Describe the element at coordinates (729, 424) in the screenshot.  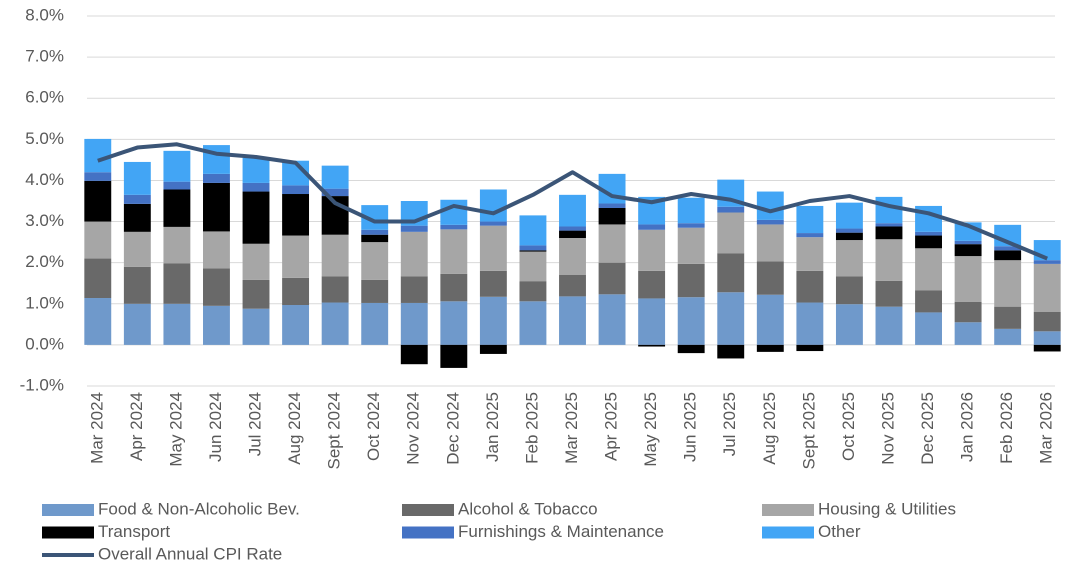
I see `x-tick-label: Jul 2025` at that location.